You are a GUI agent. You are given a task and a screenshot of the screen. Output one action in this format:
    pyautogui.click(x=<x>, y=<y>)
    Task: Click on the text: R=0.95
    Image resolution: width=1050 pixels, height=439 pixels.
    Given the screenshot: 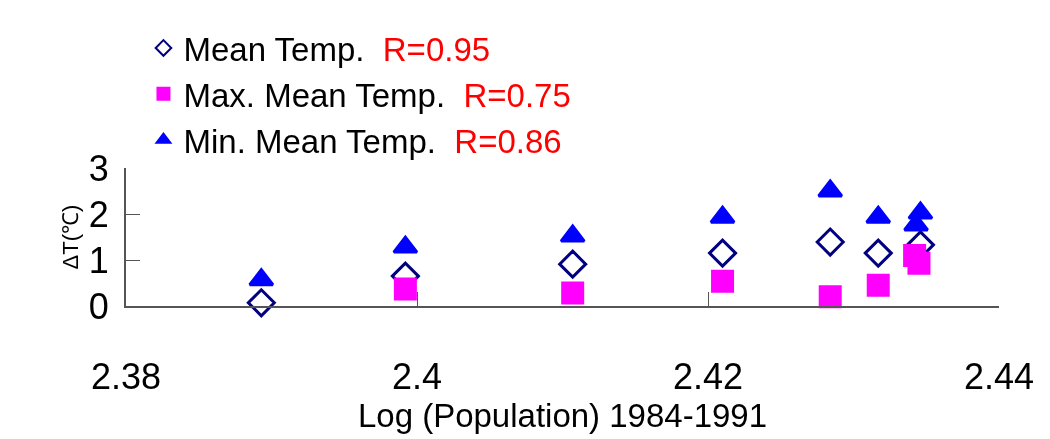 What is the action you would take?
    pyautogui.click(x=436, y=49)
    